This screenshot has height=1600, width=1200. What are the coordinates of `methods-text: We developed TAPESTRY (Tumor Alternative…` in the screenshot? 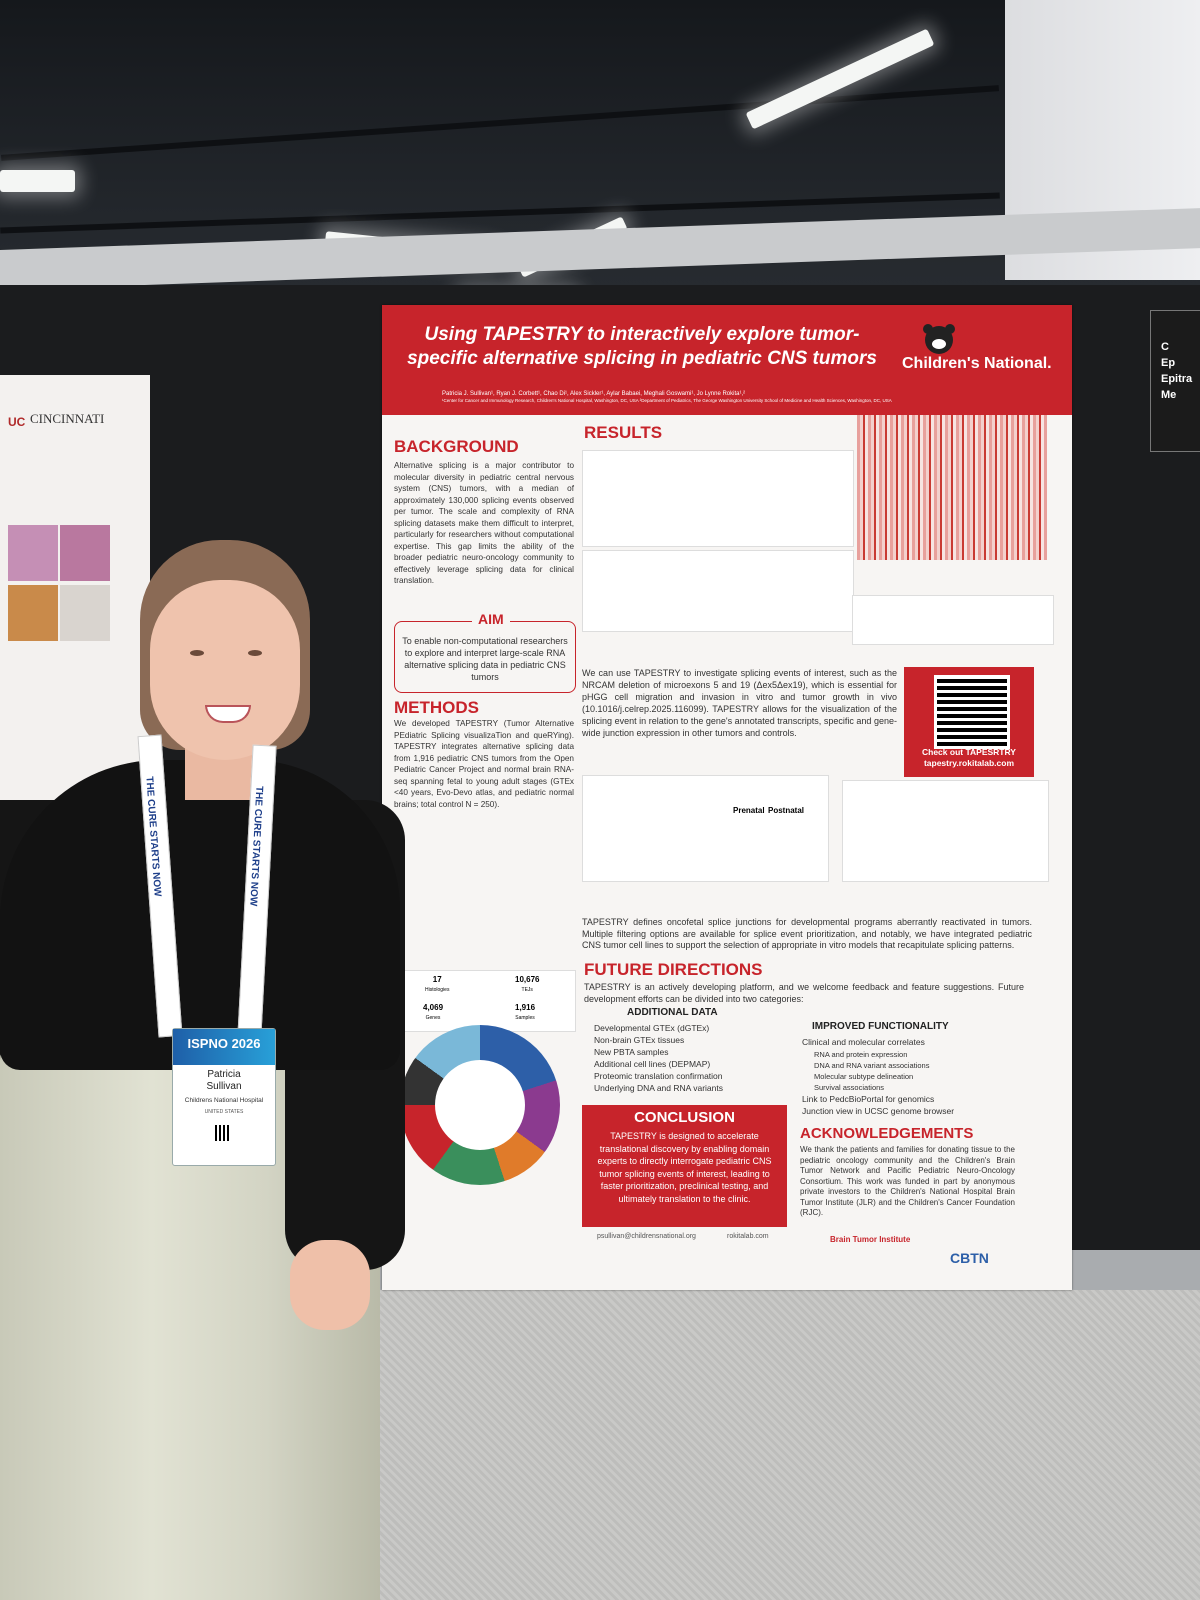 It's located at (484, 764).